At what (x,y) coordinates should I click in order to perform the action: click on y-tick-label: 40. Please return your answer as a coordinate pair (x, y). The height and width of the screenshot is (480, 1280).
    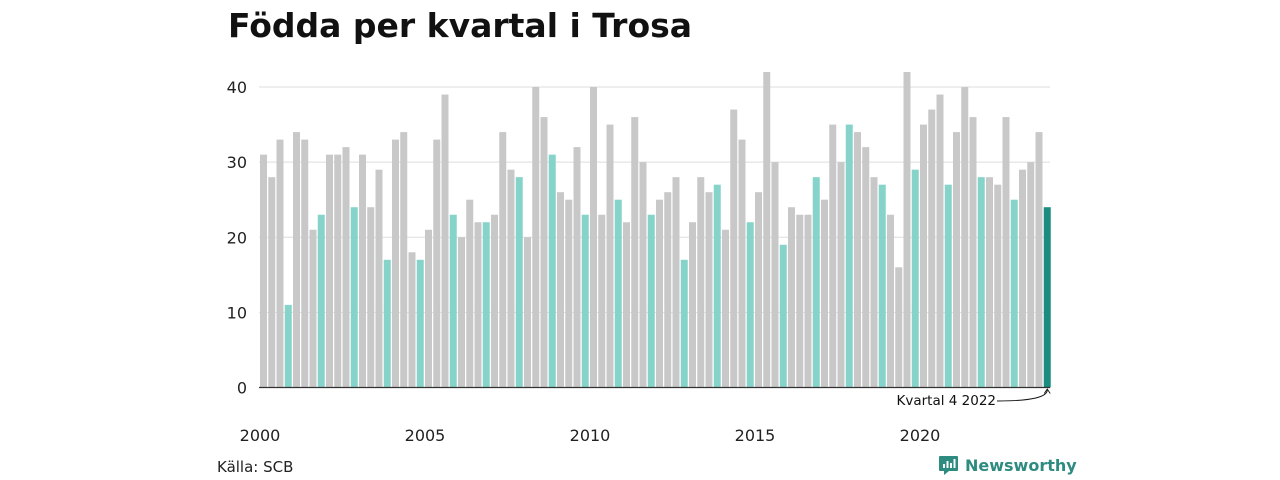
    Looking at the image, I should click on (237, 87).